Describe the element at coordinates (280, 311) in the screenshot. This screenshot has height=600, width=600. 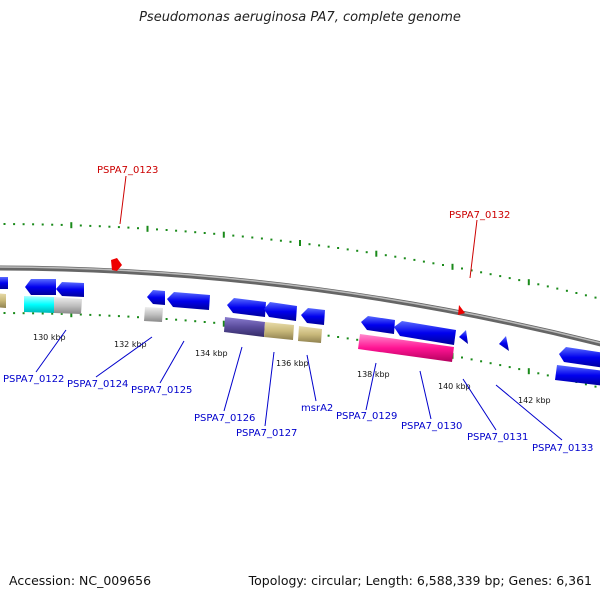
I see `gene-arrow-PSPA7_0126-b` at that location.